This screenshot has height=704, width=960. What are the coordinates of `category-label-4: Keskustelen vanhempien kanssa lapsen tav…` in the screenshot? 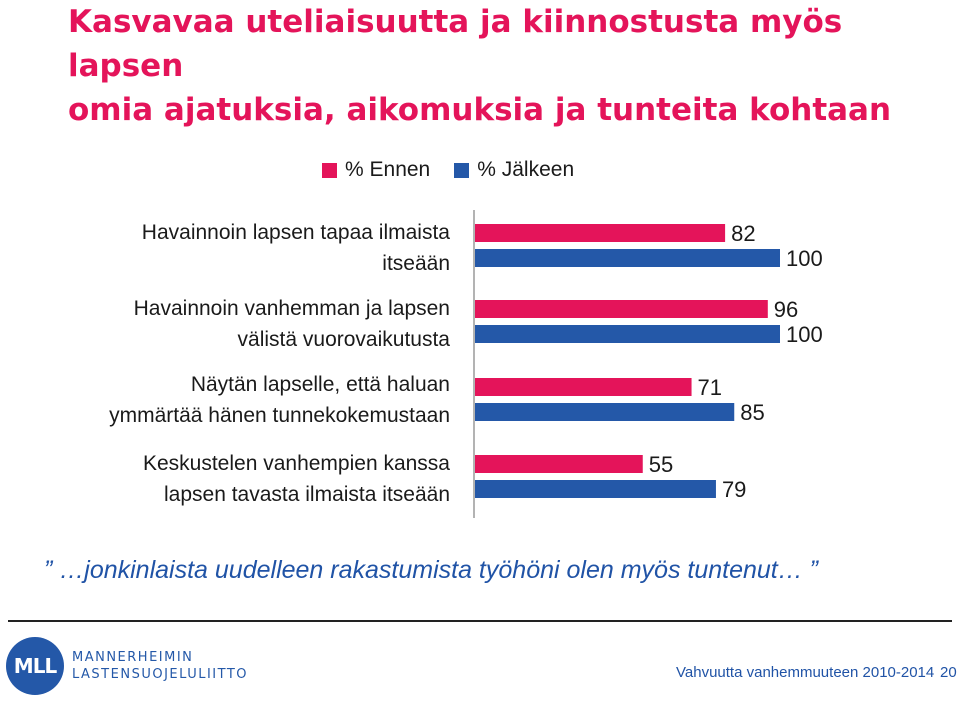 It's located at (240, 479).